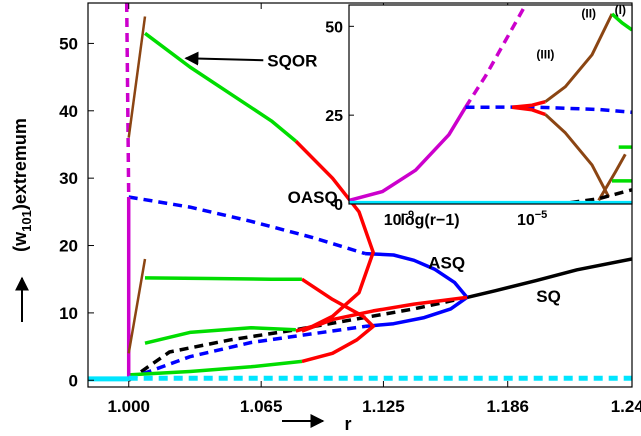 The image size is (641, 436). Describe the element at coordinates (68, 43) in the screenshot. I see `y-tick-label: 50` at that location.